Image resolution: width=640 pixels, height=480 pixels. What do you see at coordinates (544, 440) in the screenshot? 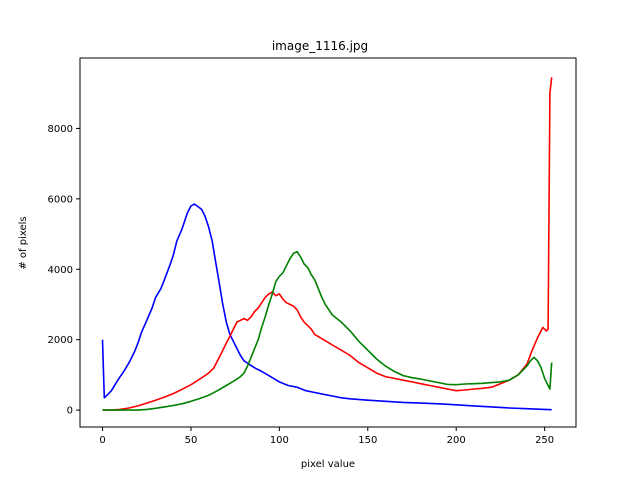
I see `x-tick-label: 250` at bounding box center [544, 440].